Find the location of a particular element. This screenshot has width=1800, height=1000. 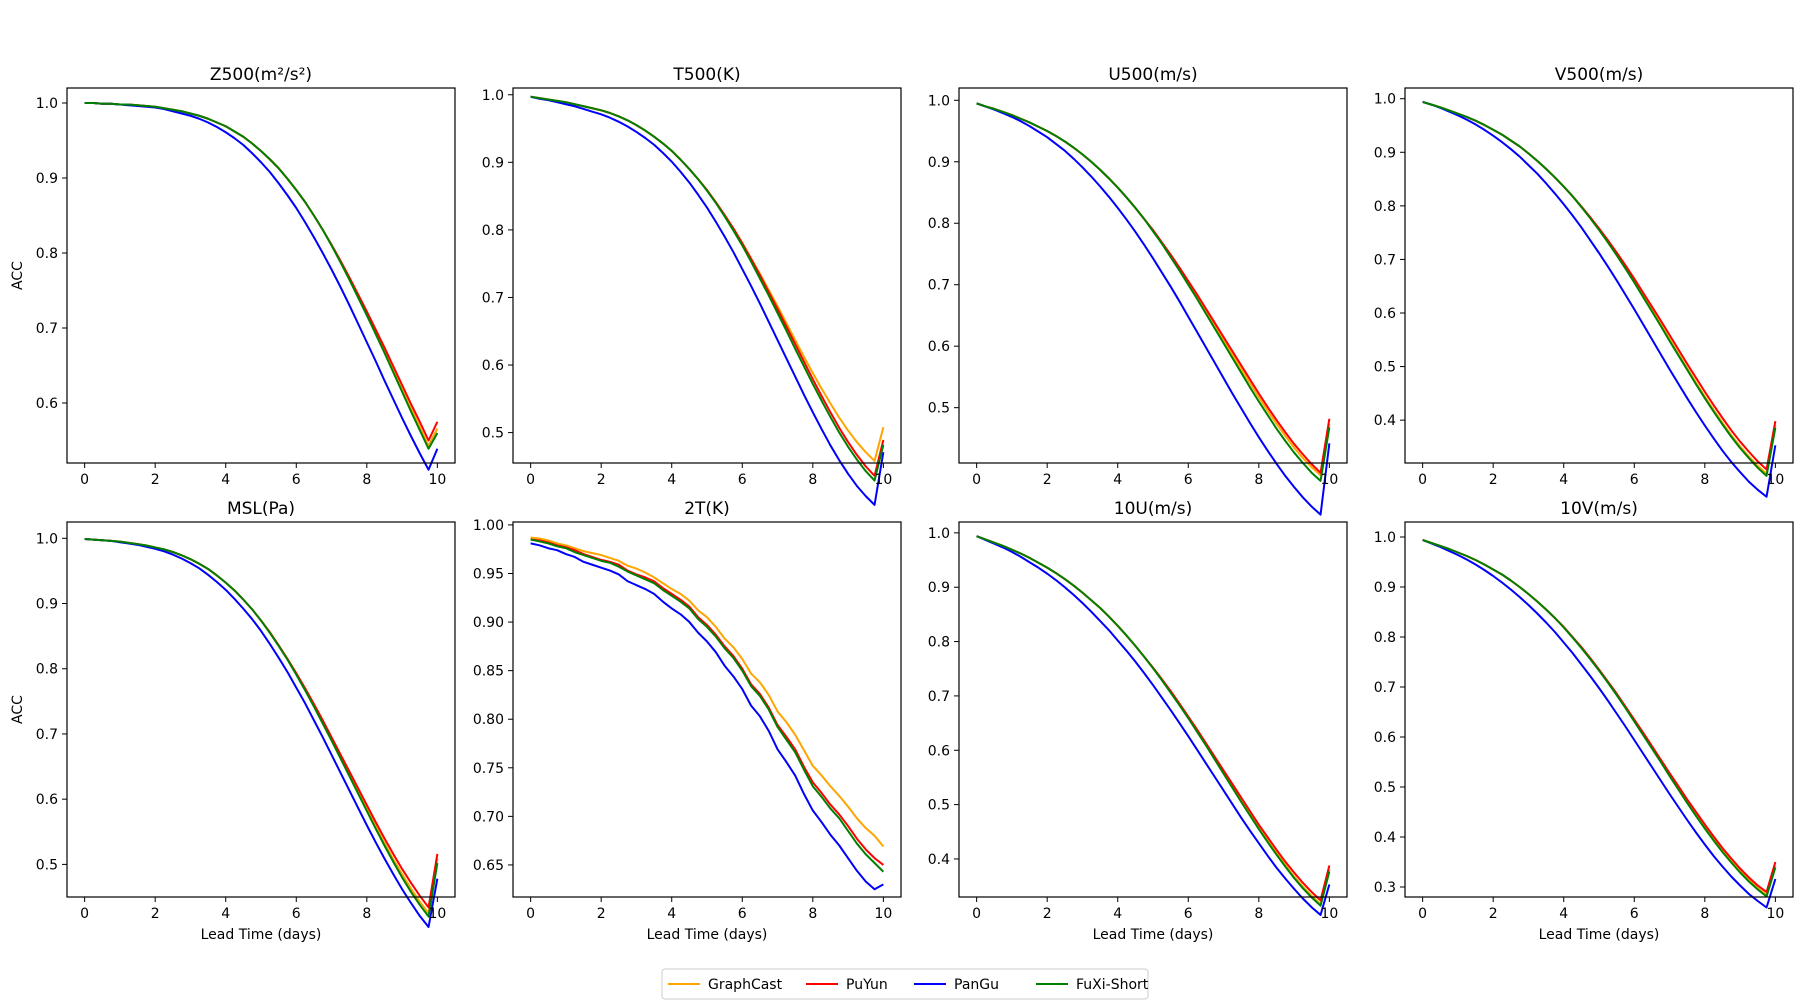

y-tick-label: 0.6 is located at coordinates (1385, 738).